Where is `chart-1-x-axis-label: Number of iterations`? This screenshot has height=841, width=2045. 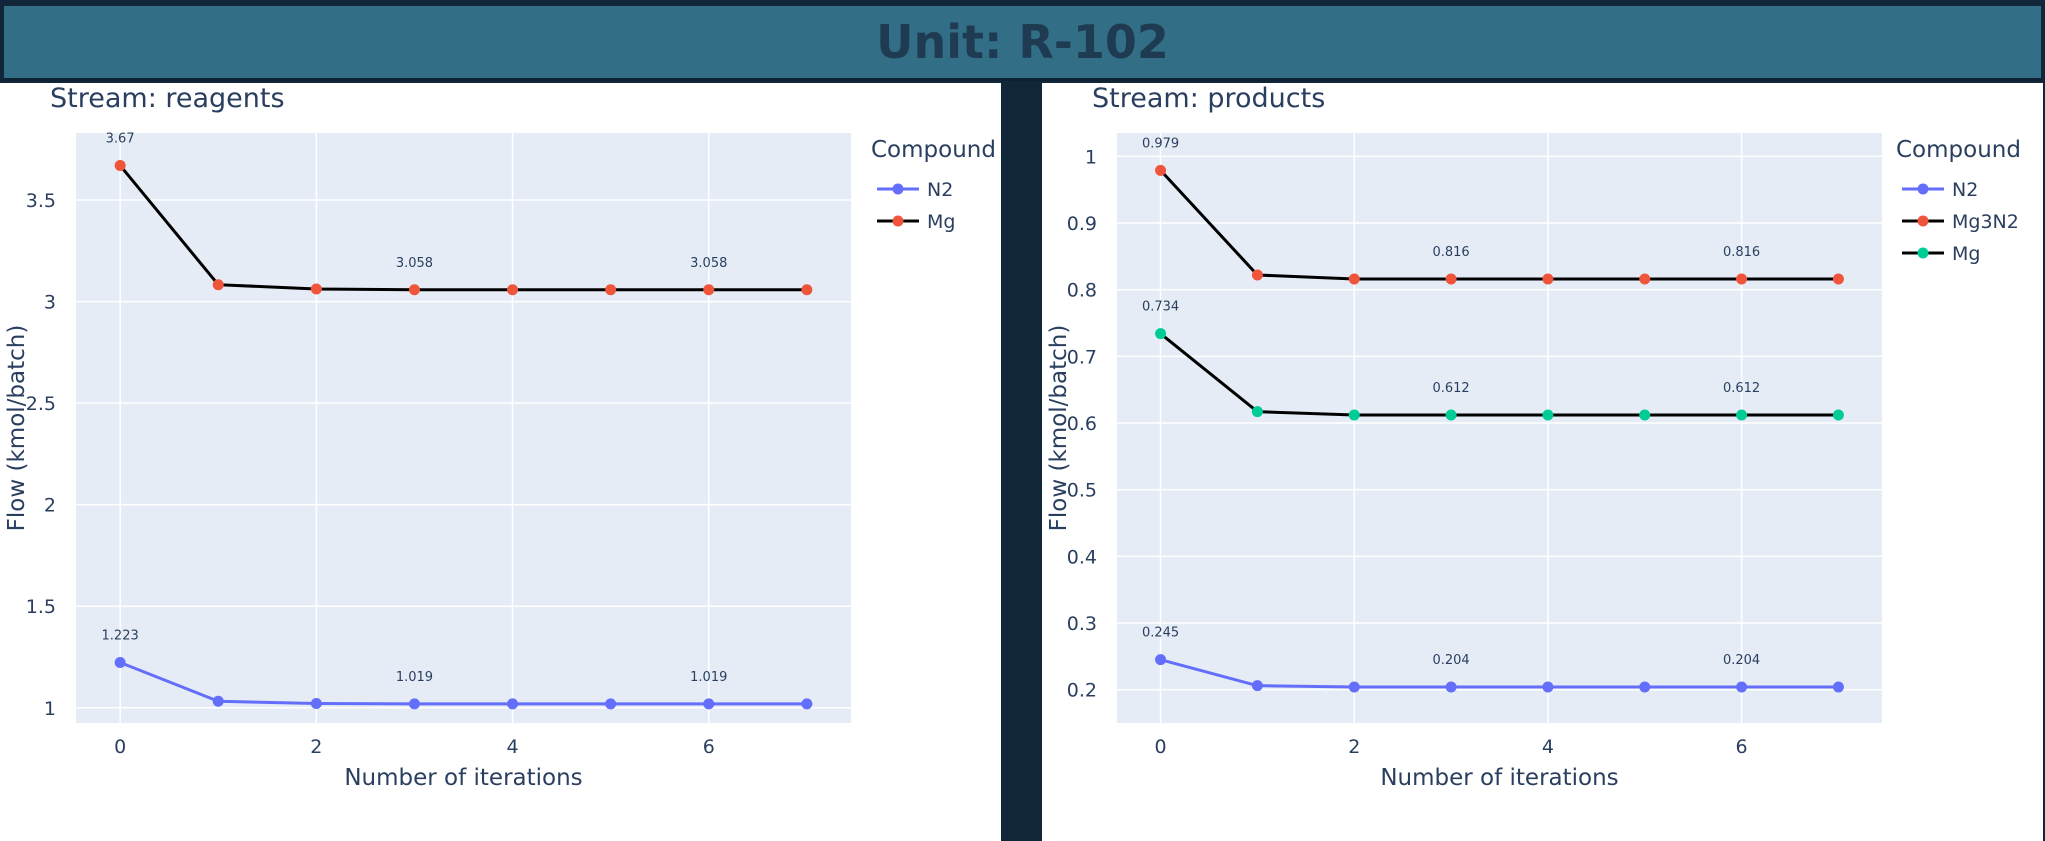
chart-1-x-axis-label: Number of iterations is located at coordinates (1499, 778).